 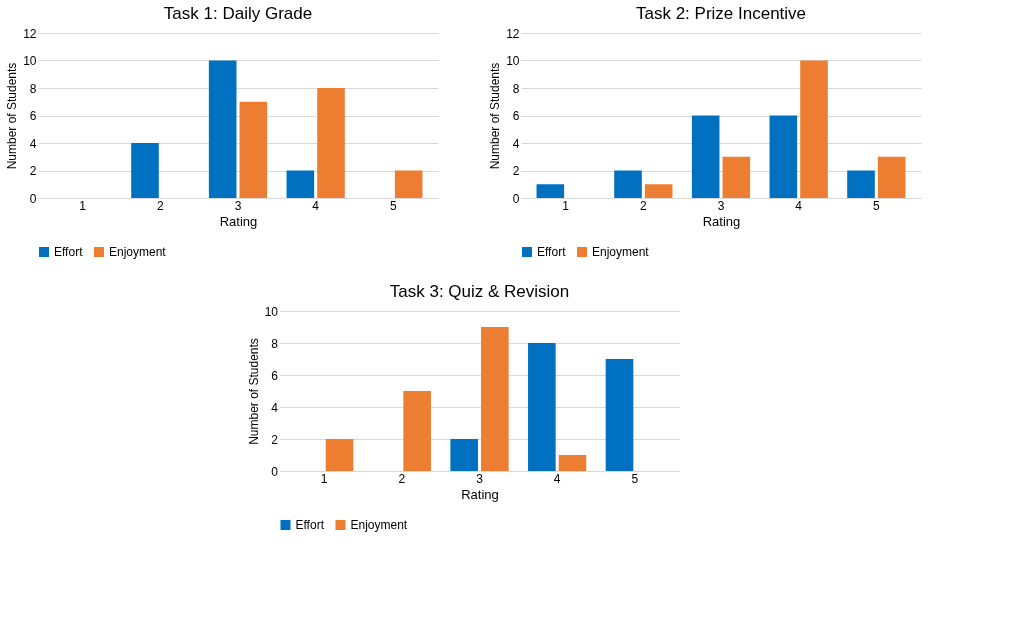 I want to click on chart-title: Task 2: Prize Incentive, so click(x=721, y=13).